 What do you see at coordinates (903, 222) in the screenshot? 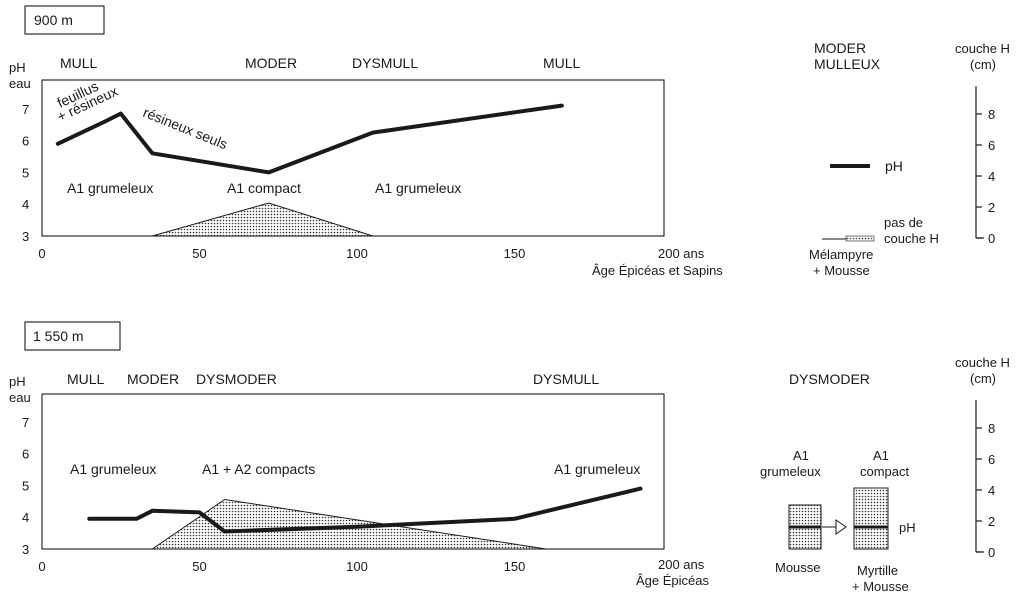
I see `legend-no-h-layer-line1: pas de` at bounding box center [903, 222].